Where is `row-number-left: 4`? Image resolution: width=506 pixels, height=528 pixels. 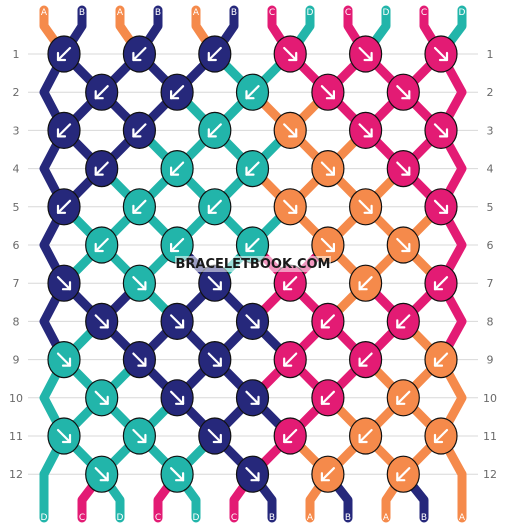
row-number-left: 4 is located at coordinates (16, 169).